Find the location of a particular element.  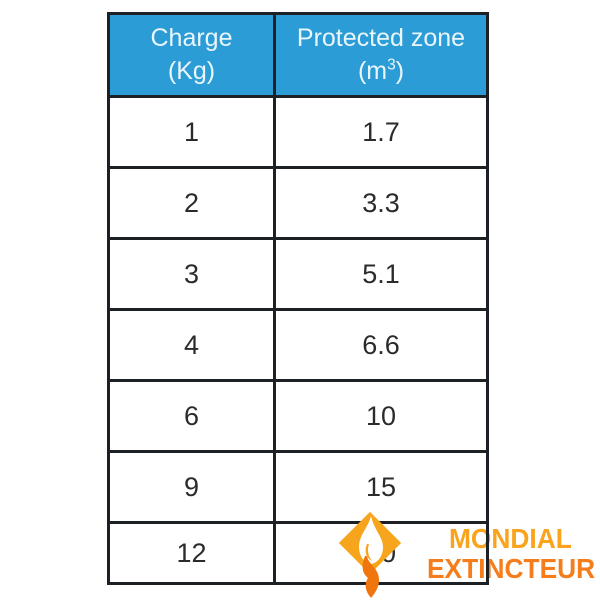

zone-cell: 6.6 is located at coordinates (381, 345).